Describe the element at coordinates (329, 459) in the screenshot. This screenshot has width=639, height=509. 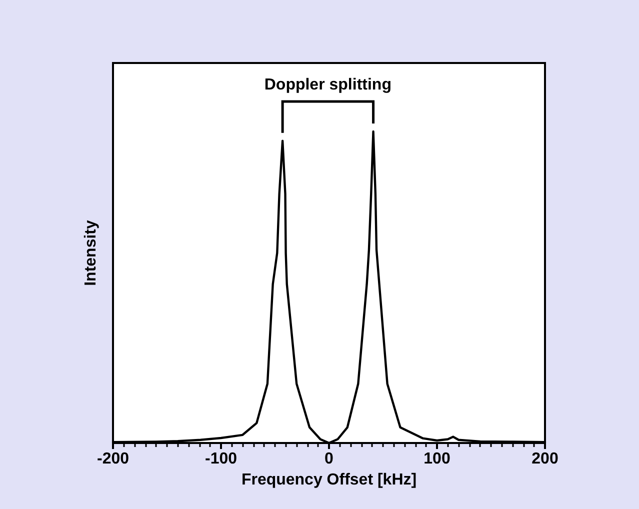
I see `x-tick-label: 0` at that location.